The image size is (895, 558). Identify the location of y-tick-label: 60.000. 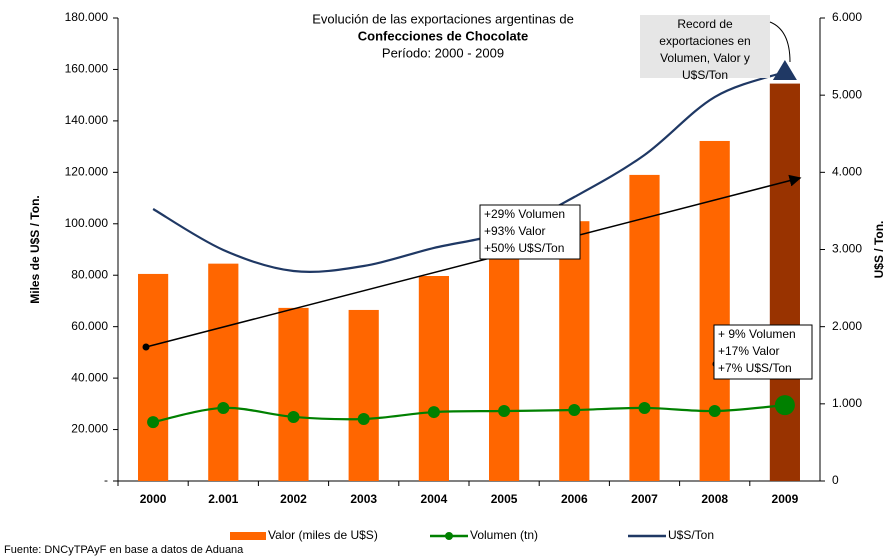
(89, 326).